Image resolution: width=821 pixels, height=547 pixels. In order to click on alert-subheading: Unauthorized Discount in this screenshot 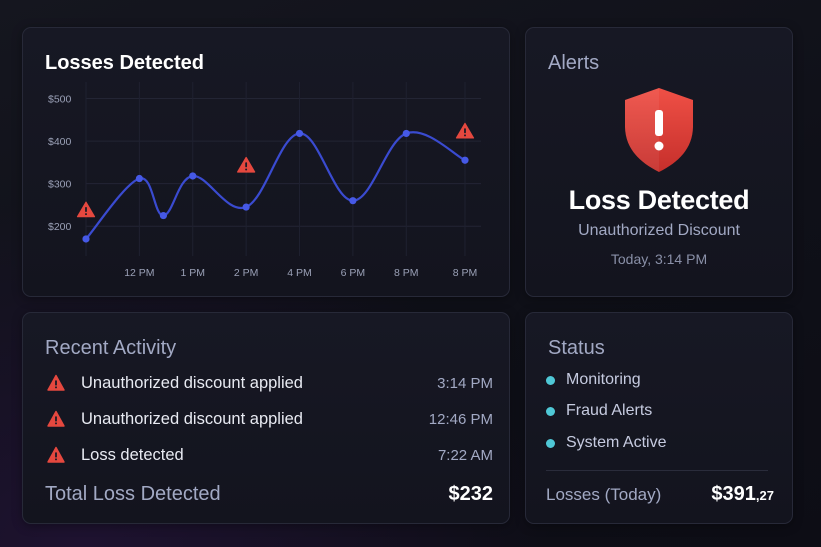, I will do `click(659, 230)`.